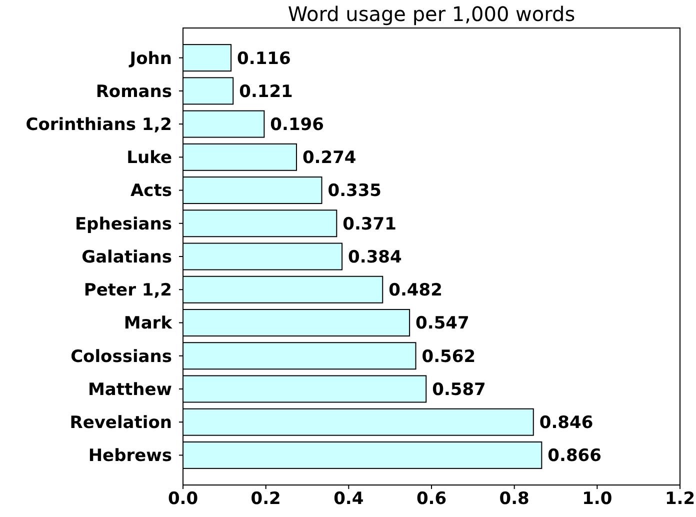 This screenshot has width=696, height=517. I want to click on y-tick-label: John, so click(150, 58).